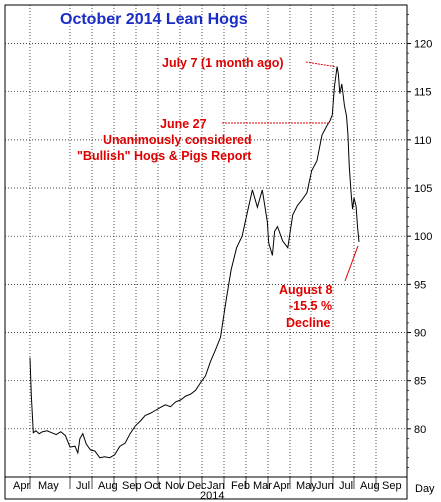  I want to click on y-tick-label: 95, so click(420, 285).